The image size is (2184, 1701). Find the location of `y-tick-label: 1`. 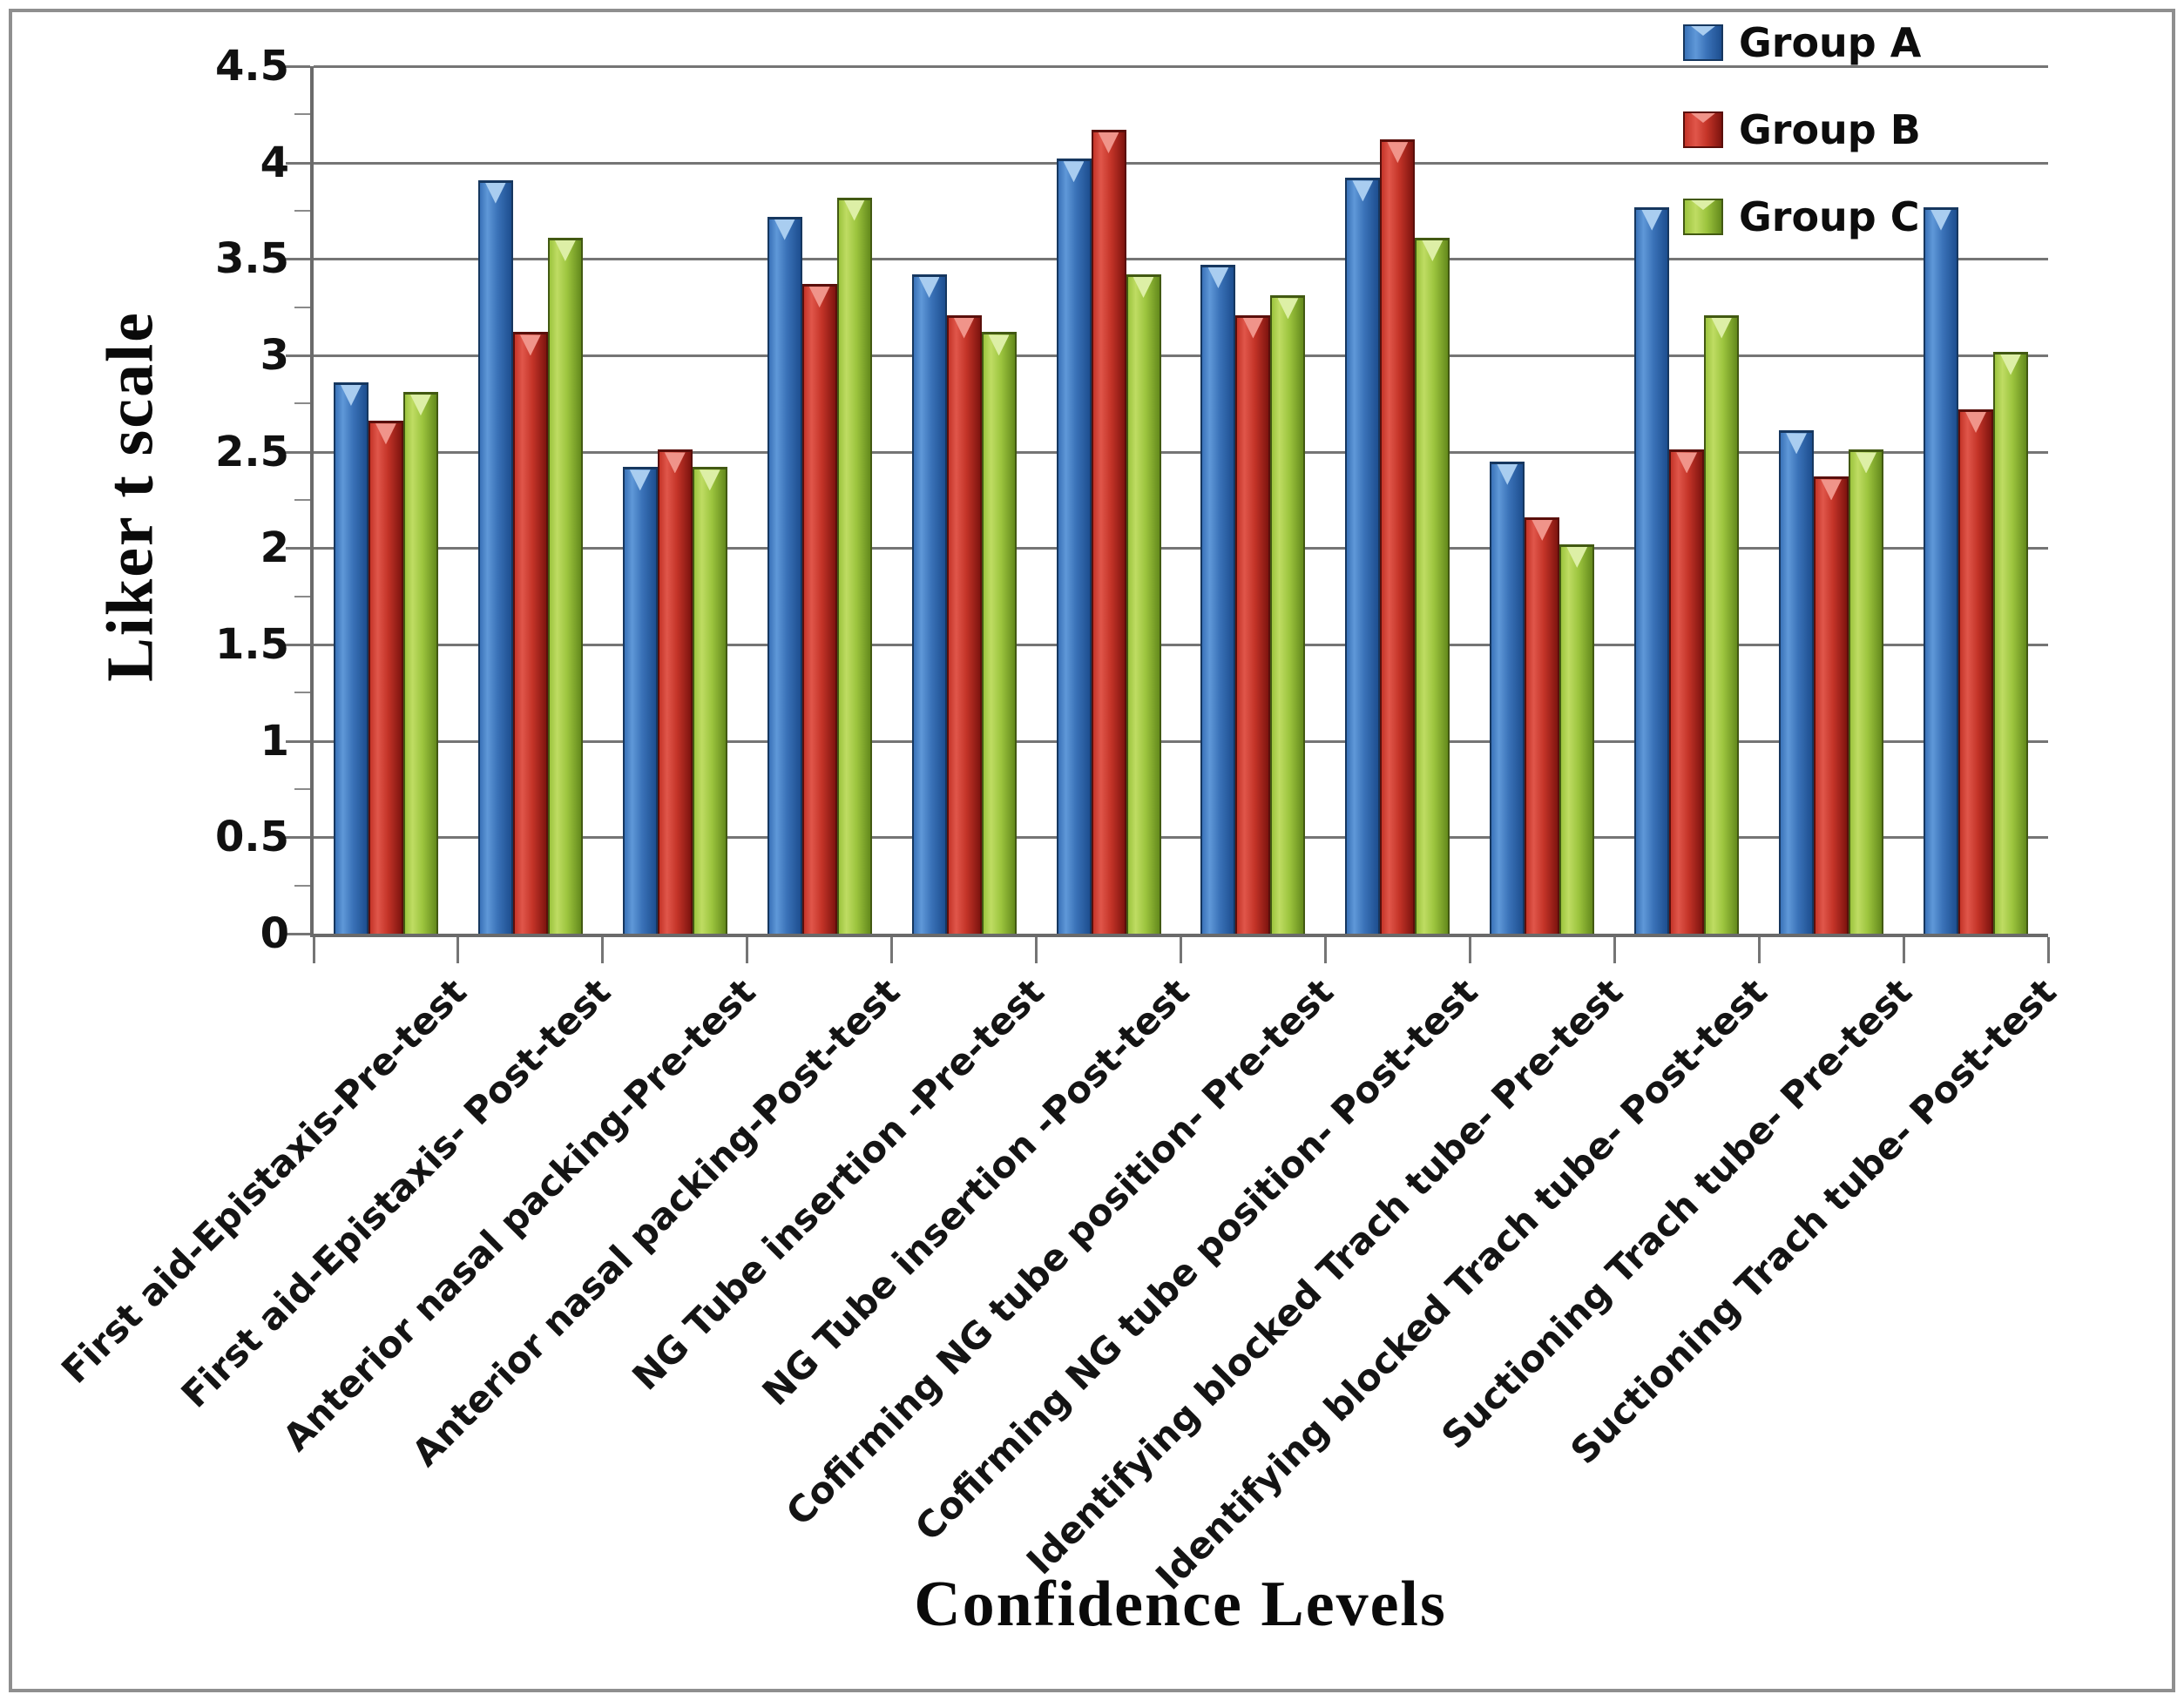

y-tick-label: 1 is located at coordinates (274, 741).